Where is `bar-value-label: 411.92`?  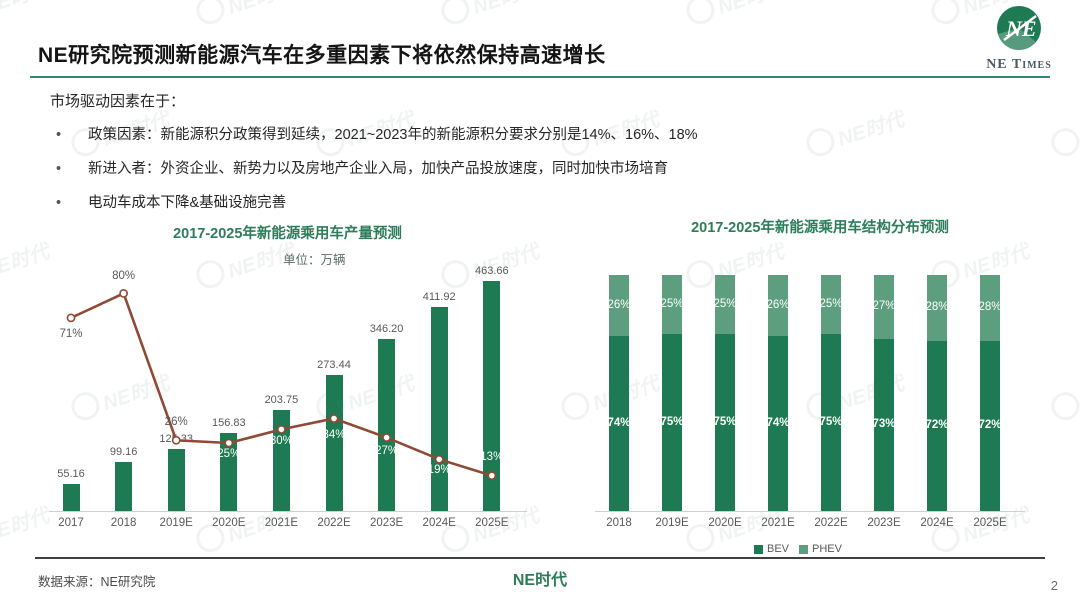 bar-value-label: 411.92 is located at coordinates (439, 297).